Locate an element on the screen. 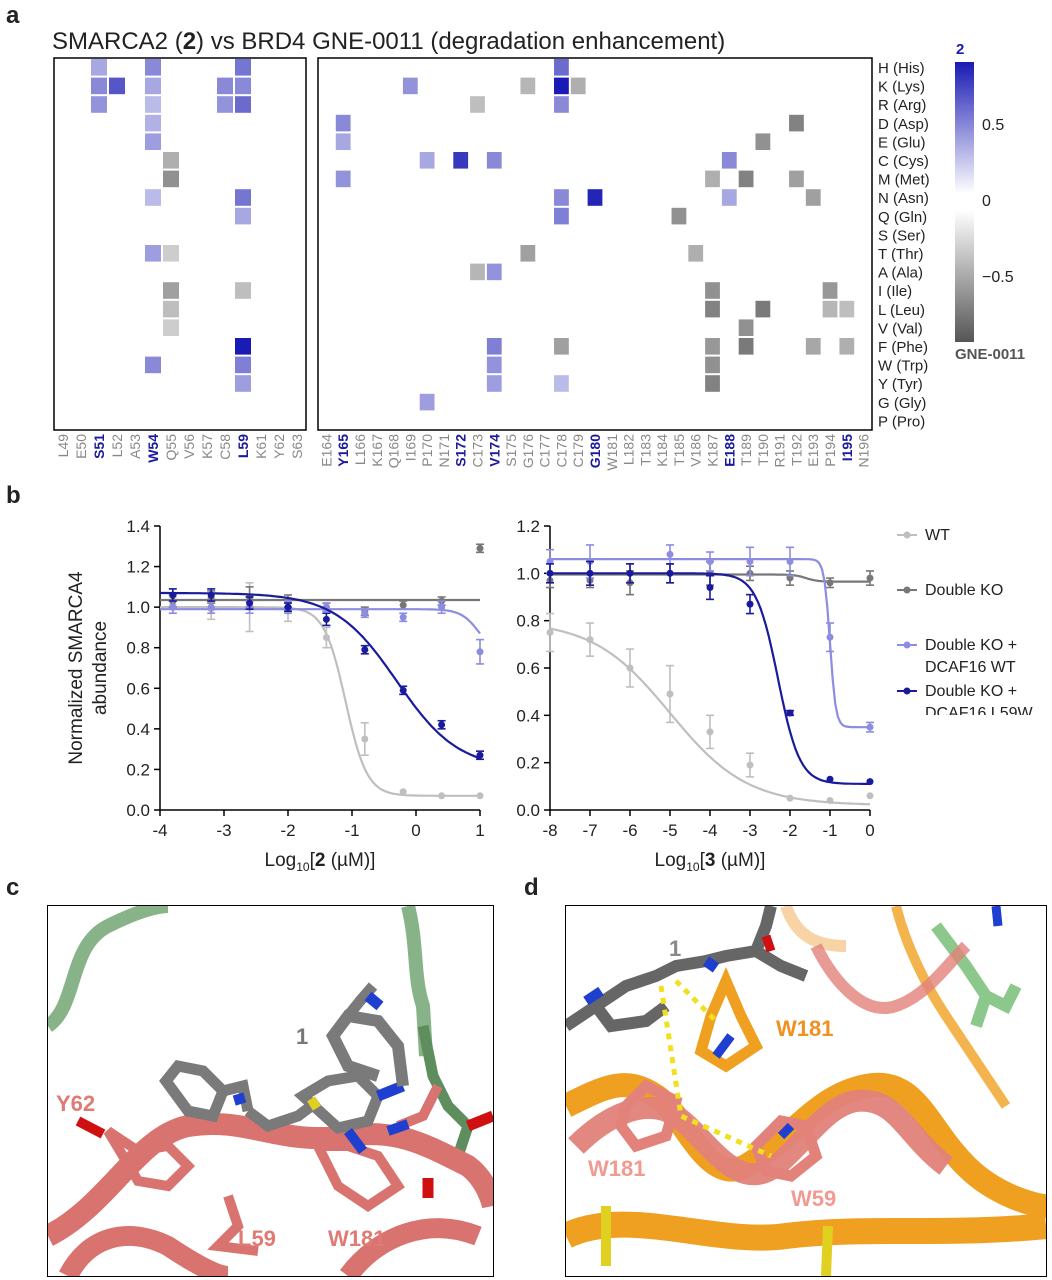 This screenshot has height=1280, width=1052. y-tick-label: 0.2 is located at coordinates (138, 769).